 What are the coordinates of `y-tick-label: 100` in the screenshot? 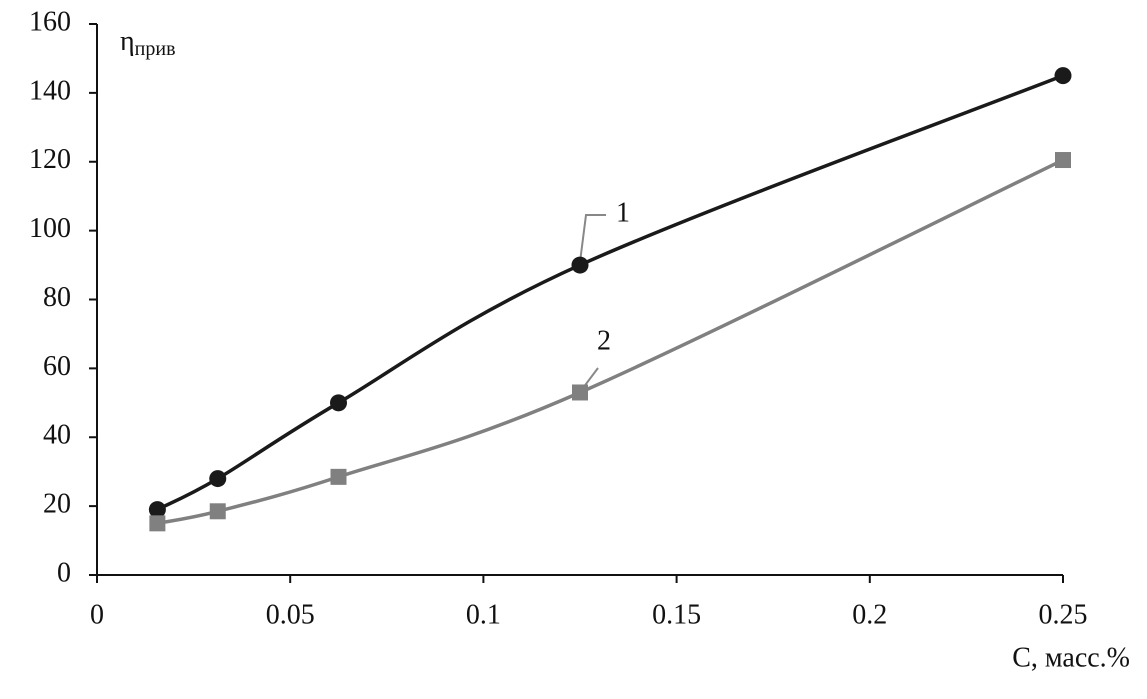 It's located at (50, 228).